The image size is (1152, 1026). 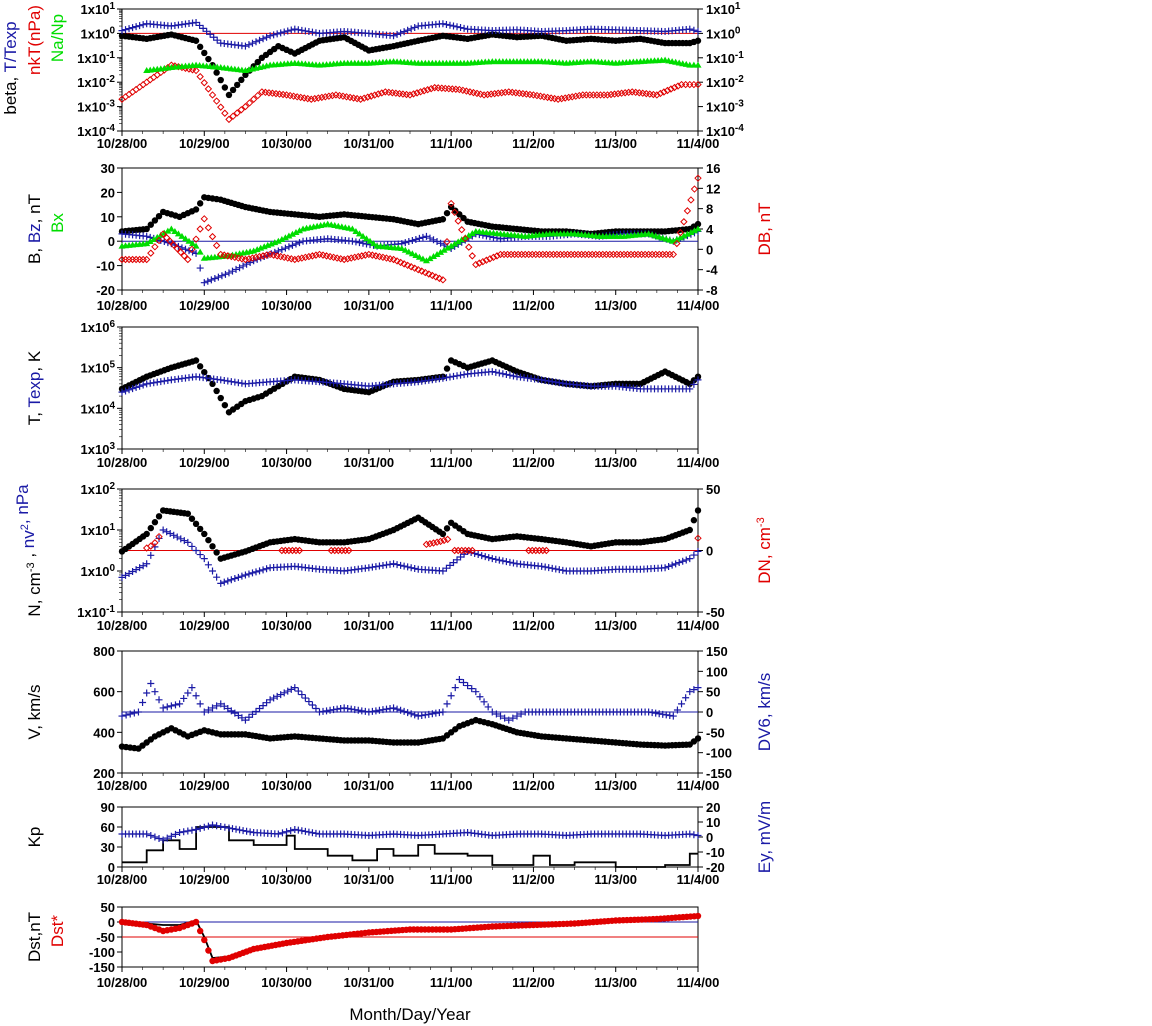 What do you see at coordinates (369, 143) in the screenshot?
I see `date-tick-label: 10/31/00` at bounding box center [369, 143].